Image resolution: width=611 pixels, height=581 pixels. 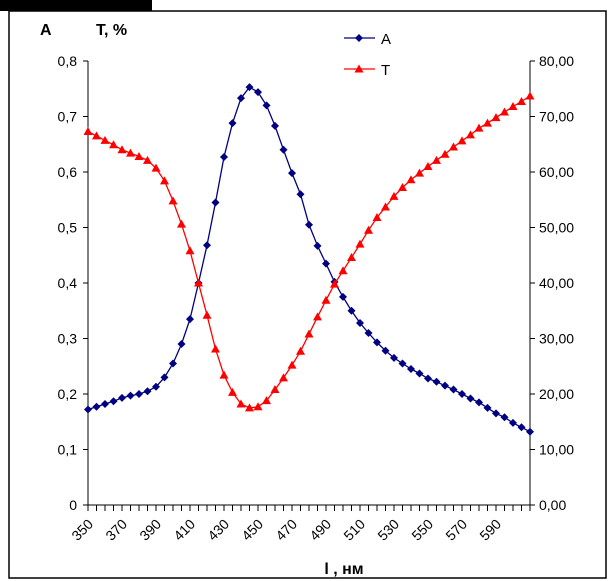 I want to click on title-black-tab, so click(x=76, y=5).